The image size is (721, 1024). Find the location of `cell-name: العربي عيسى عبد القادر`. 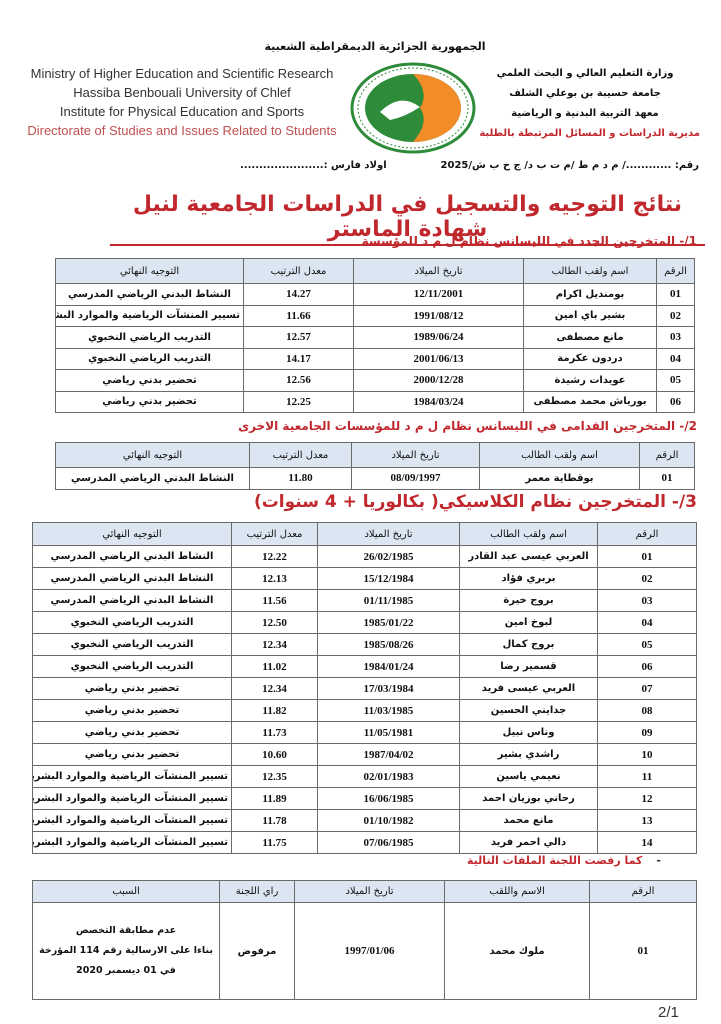

cell-name: العربي عيسى عبد القادر is located at coordinates (528, 556).